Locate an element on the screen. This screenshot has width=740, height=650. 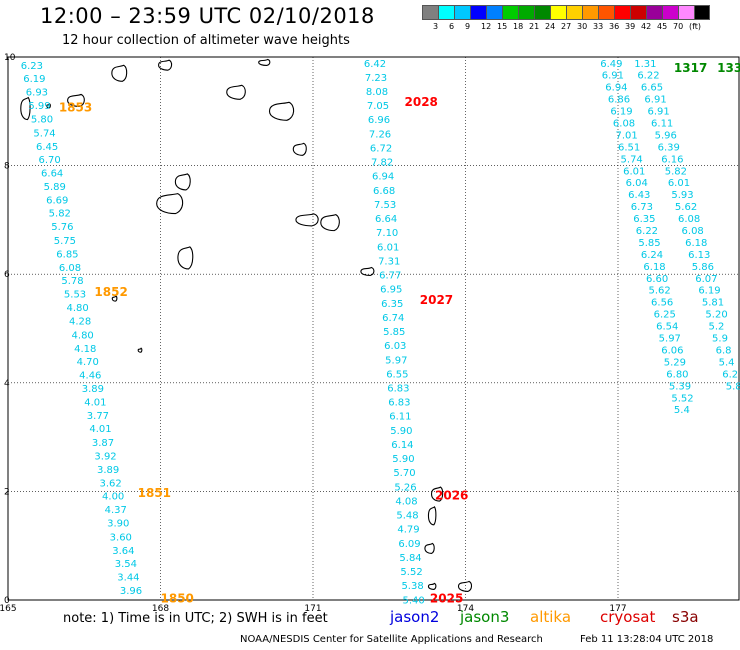
wave-height-value: 6.72 is located at coordinates (381, 148).